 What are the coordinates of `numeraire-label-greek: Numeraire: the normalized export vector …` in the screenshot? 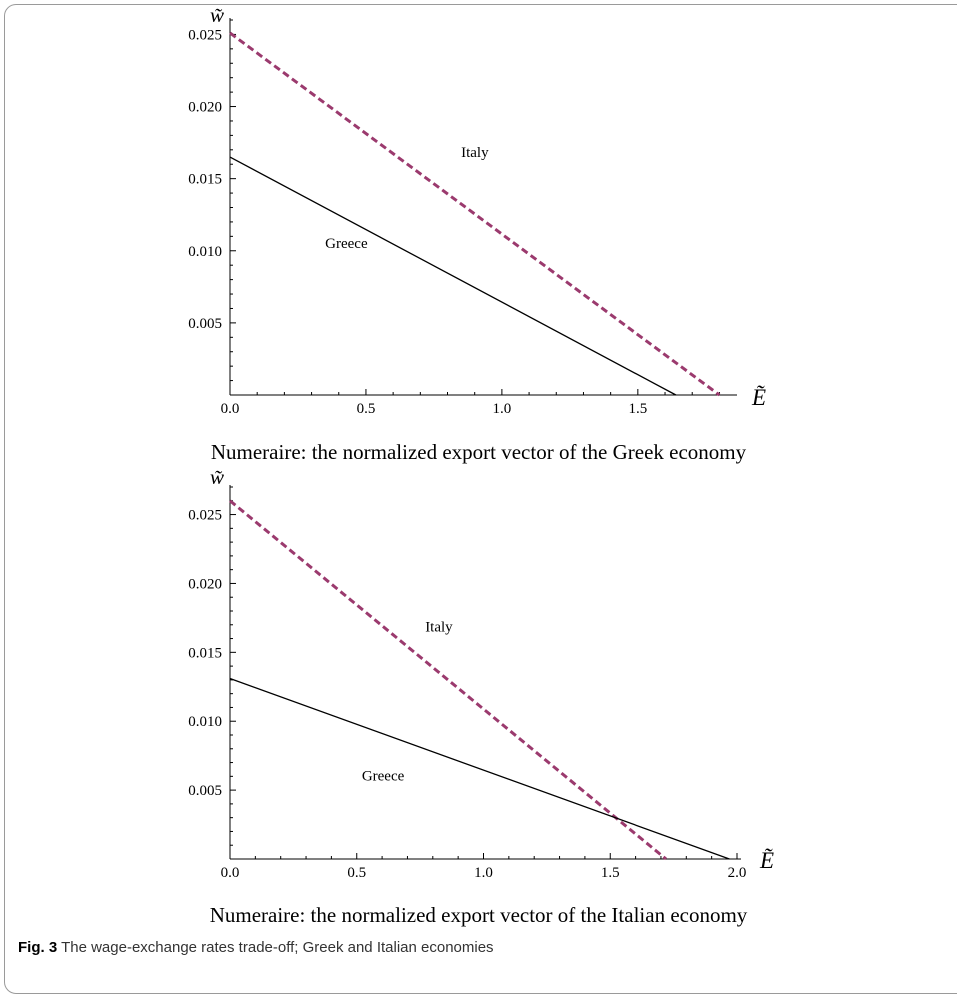 It's located at (478, 452).